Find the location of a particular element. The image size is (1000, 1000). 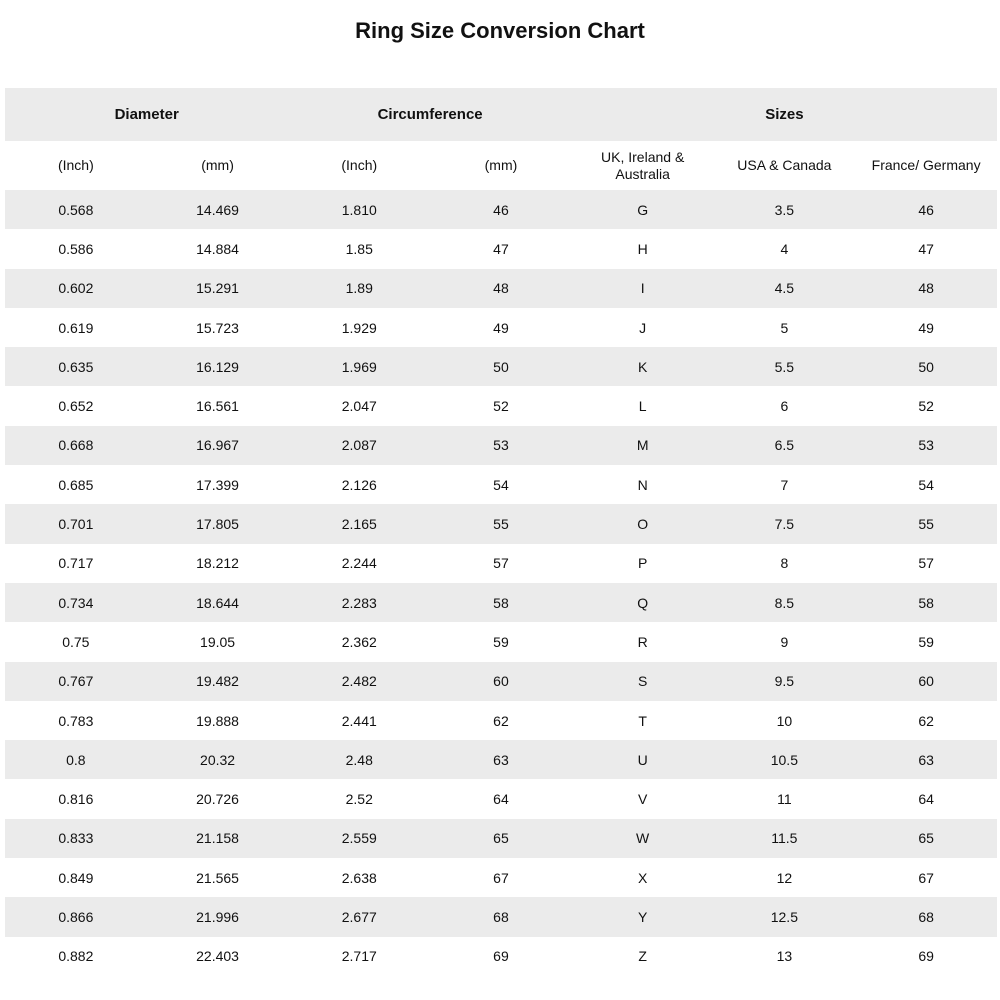

group-header-diameter: Diameter is located at coordinates (147, 114).